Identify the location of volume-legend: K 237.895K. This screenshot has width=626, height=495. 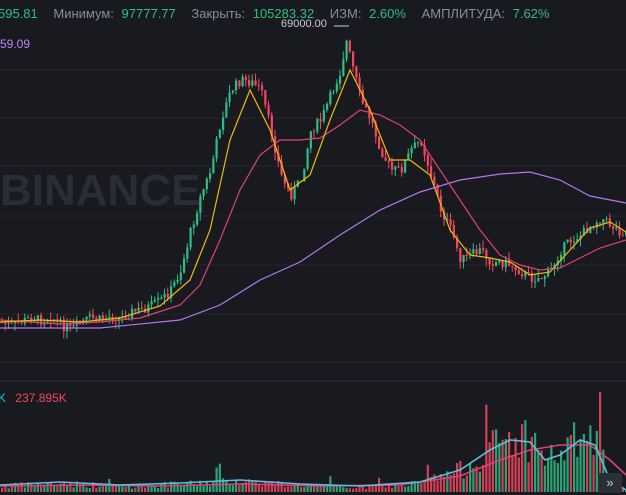
(33, 398).